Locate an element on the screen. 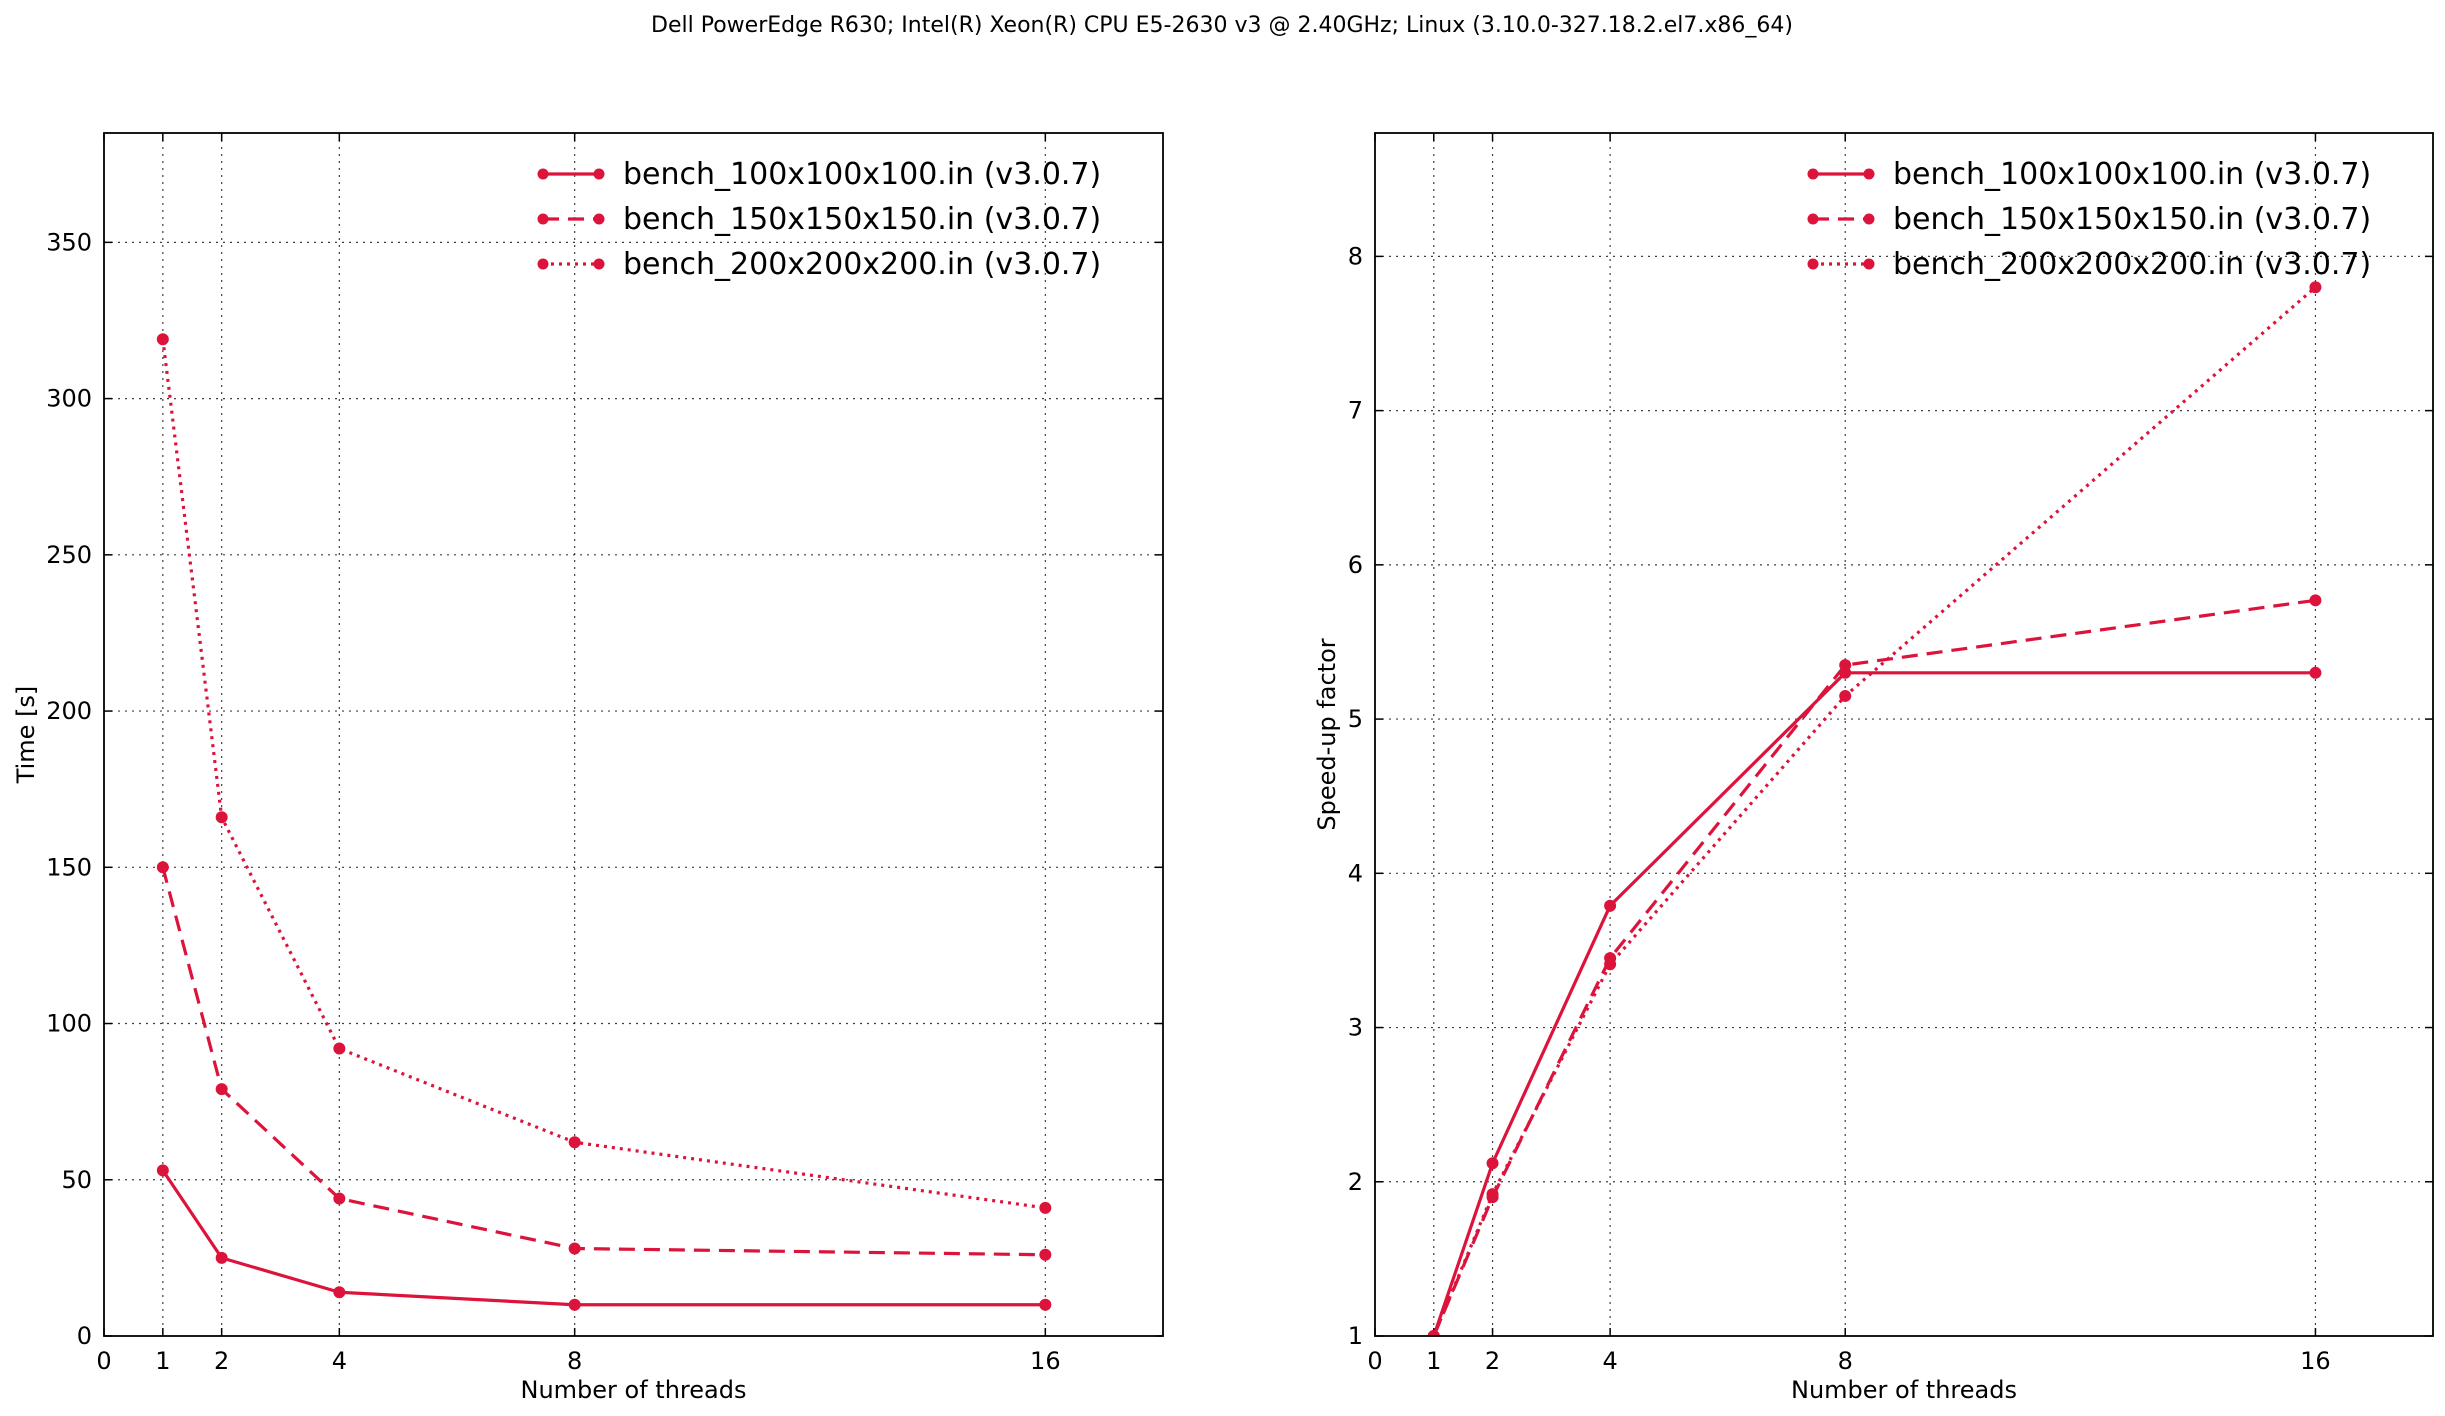 This screenshot has height=1416, width=2445. time-xtick-label: 2 is located at coordinates (221, 1361).